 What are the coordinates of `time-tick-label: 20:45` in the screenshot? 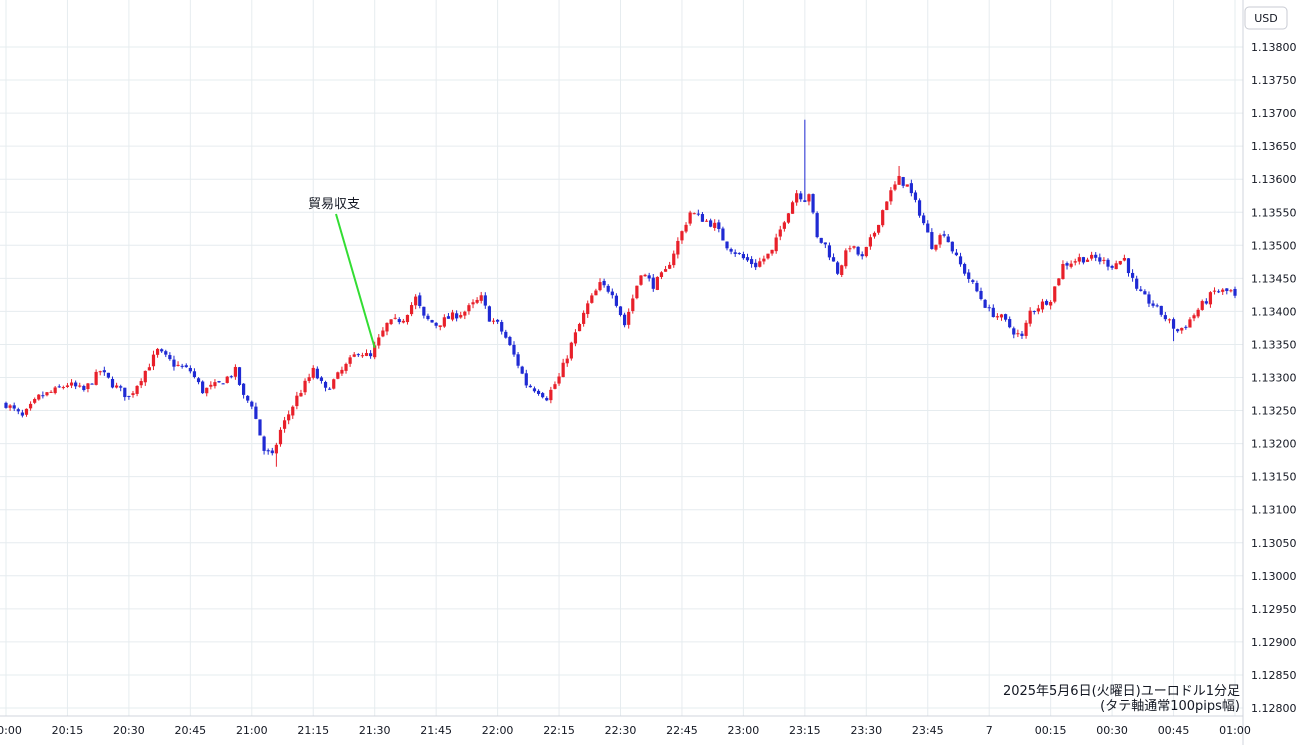 It's located at (190, 730).